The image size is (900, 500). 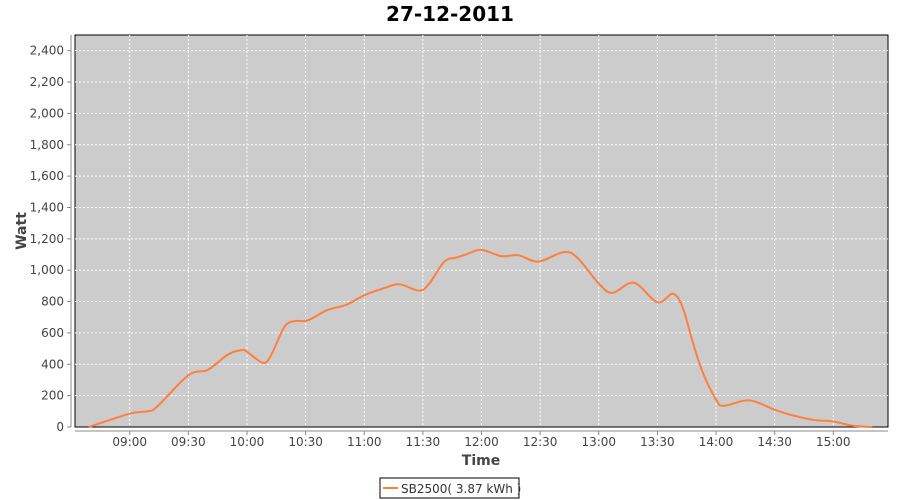 What do you see at coordinates (47, 207) in the screenshot?
I see `y-tick-label: 1,400` at bounding box center [47, 207].